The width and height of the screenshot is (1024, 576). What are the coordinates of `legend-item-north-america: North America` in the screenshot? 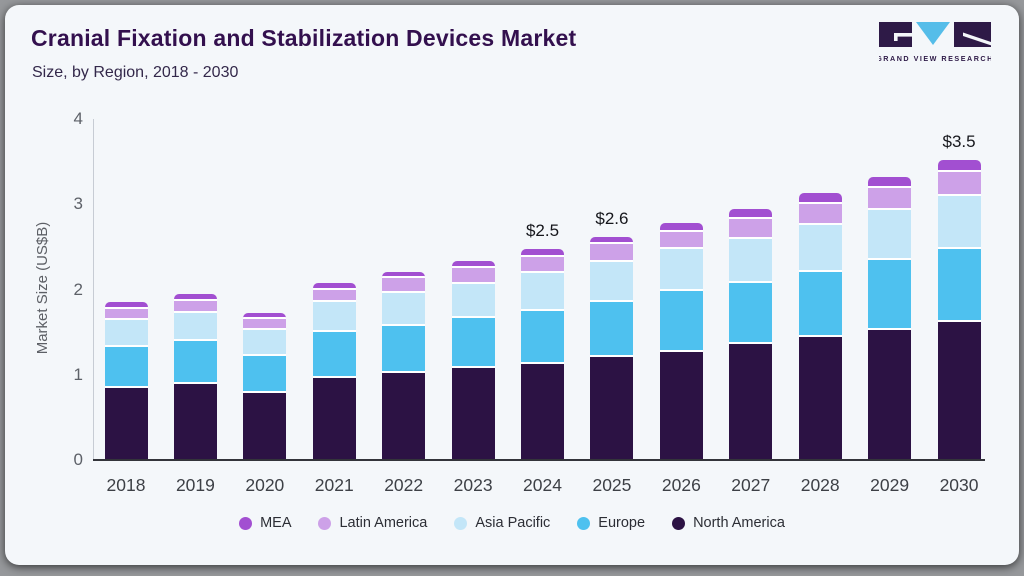 It's located at (728, 523).